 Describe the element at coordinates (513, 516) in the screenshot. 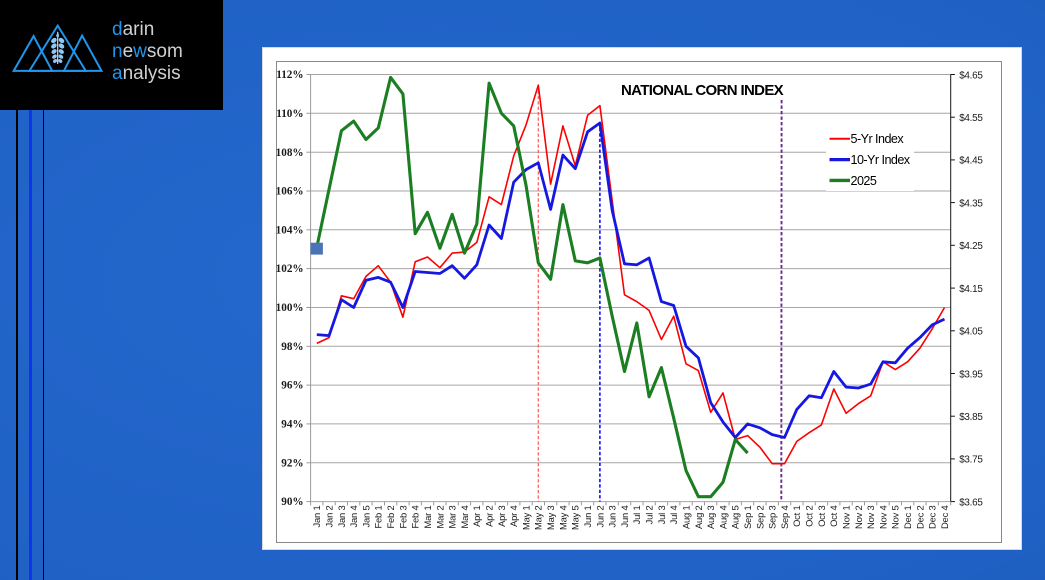

I see `svg-text: Apr 4` at that location.